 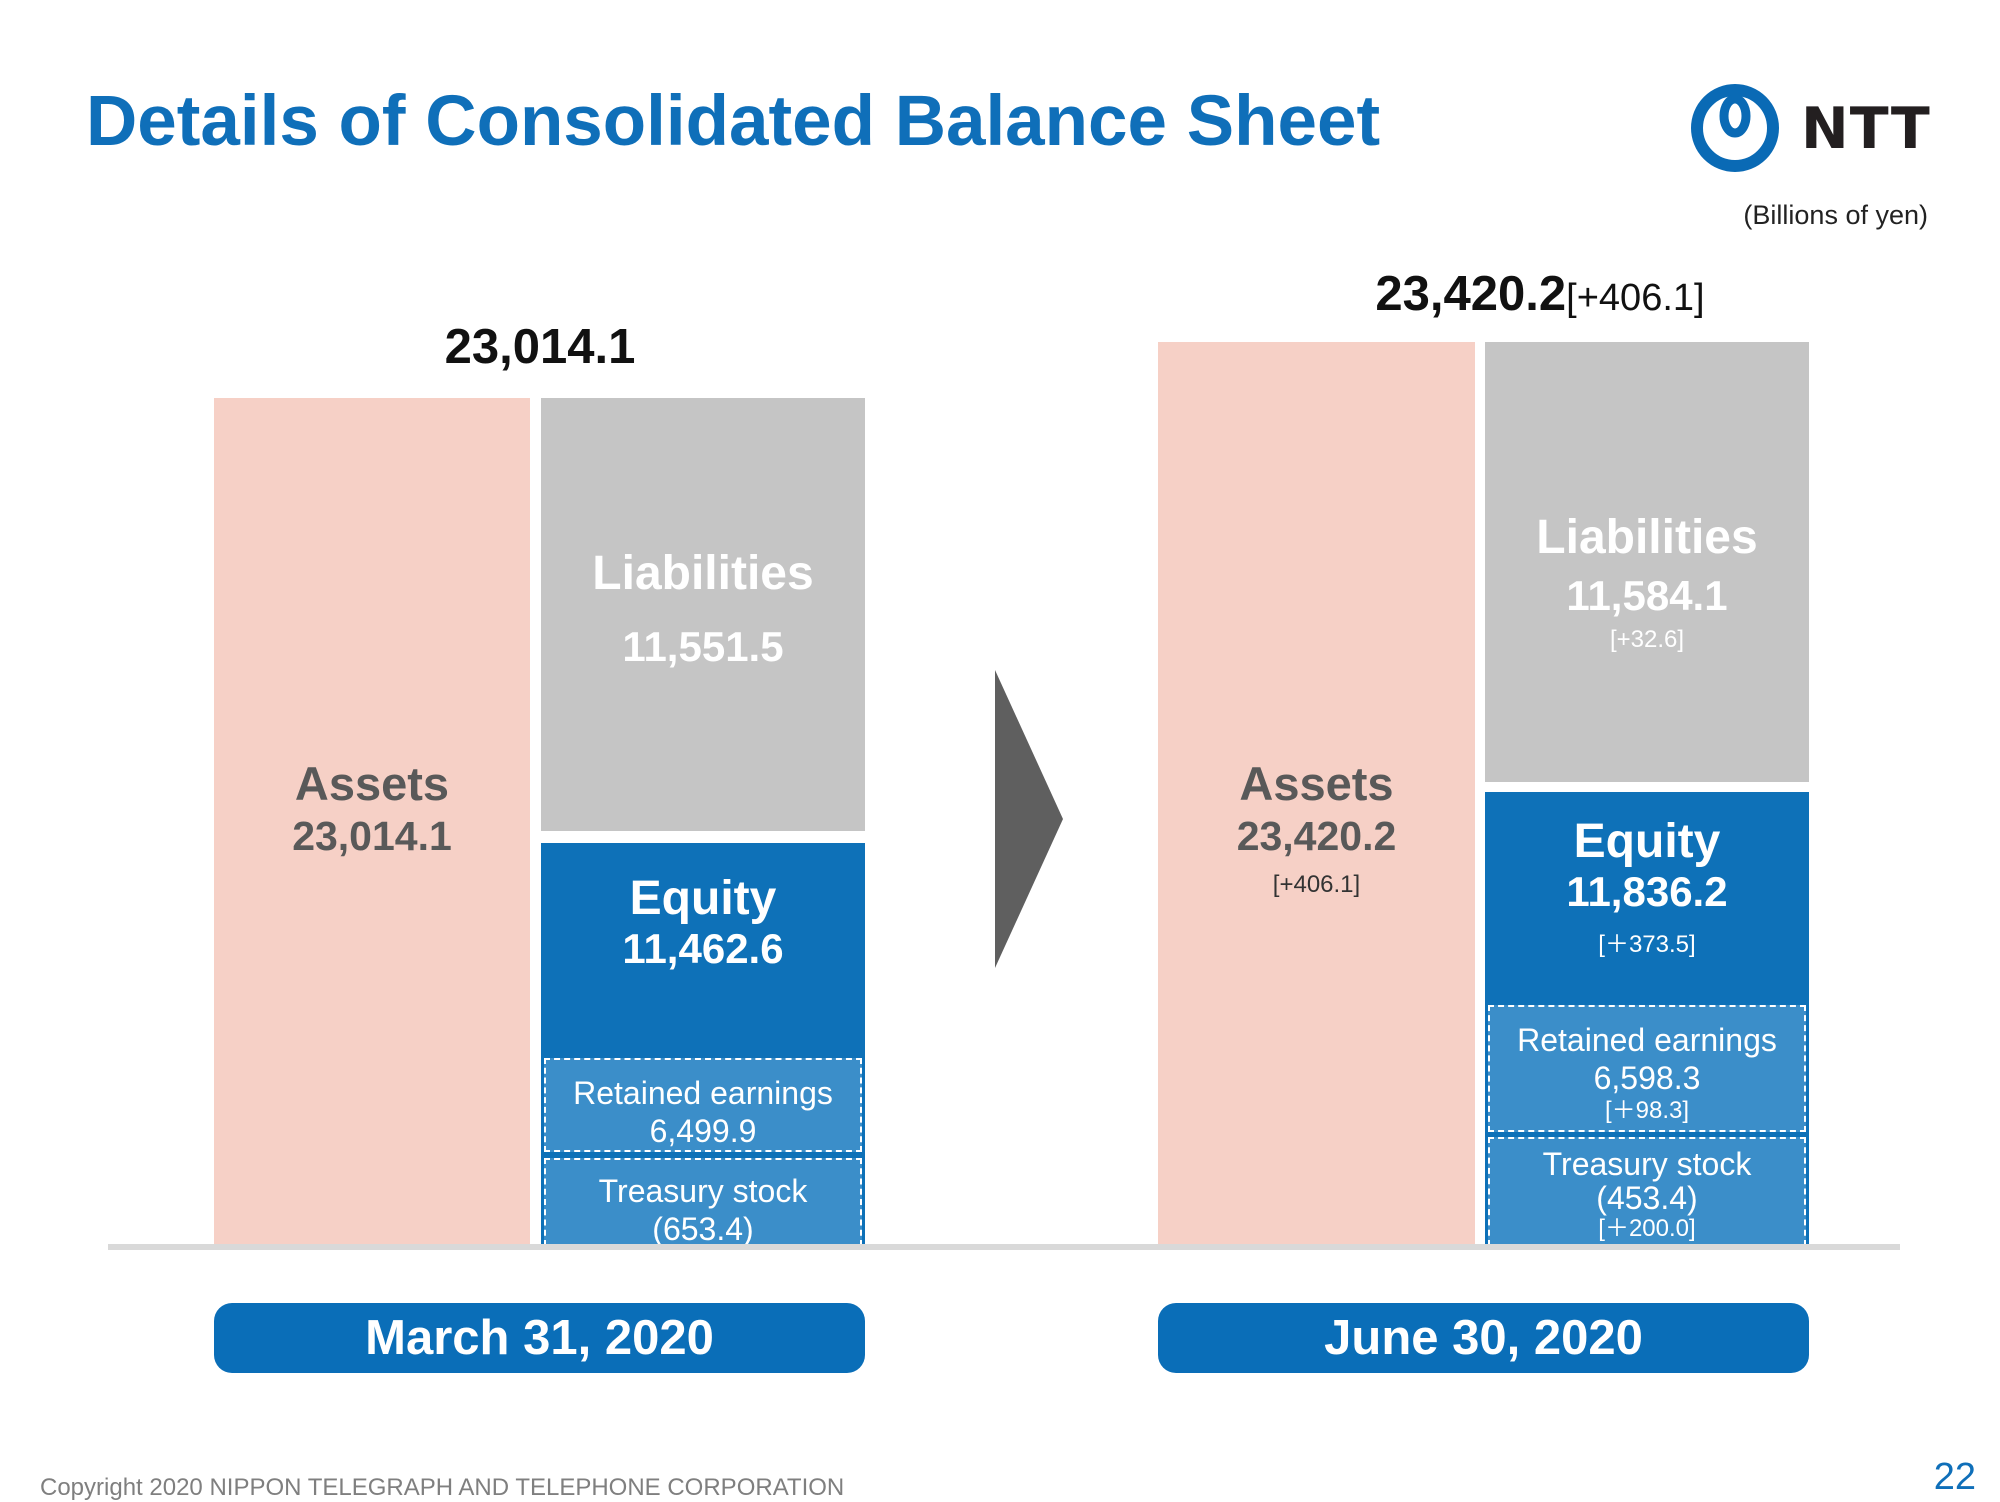 I want to click on equity-value: 11,836.2, so click(x=1647, y=891).